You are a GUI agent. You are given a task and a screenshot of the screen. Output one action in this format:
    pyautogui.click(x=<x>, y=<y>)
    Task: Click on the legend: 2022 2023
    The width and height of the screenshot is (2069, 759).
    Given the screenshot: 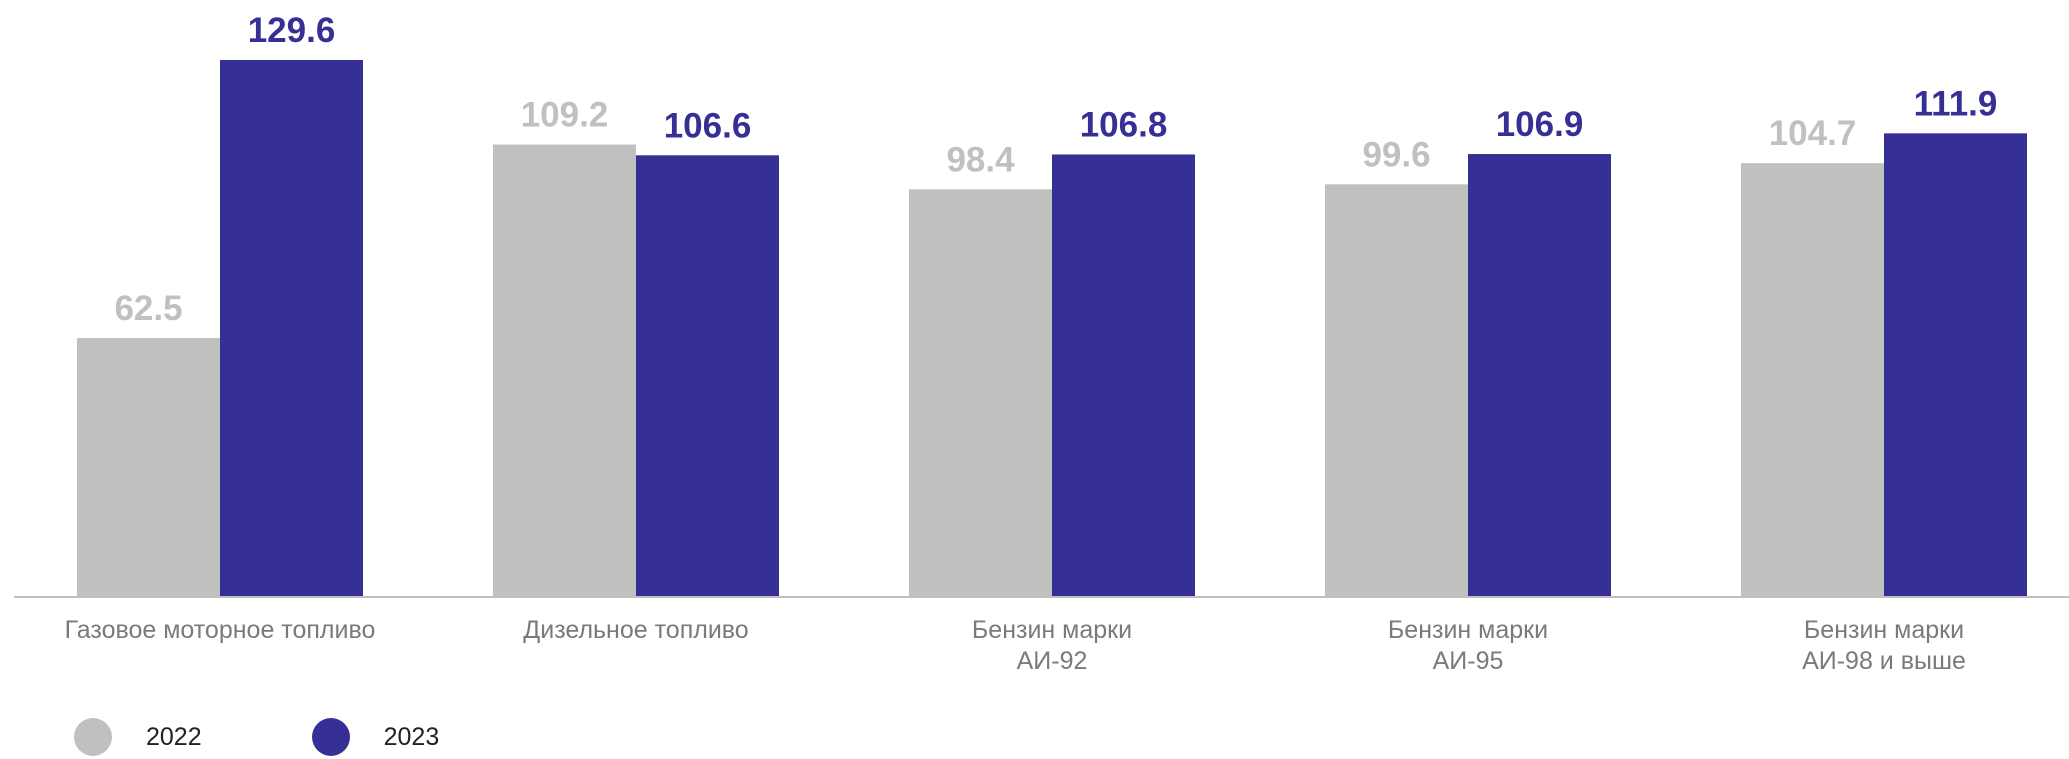 What is the action you would take?
    pyautogui.click(x=311, y=737)
    